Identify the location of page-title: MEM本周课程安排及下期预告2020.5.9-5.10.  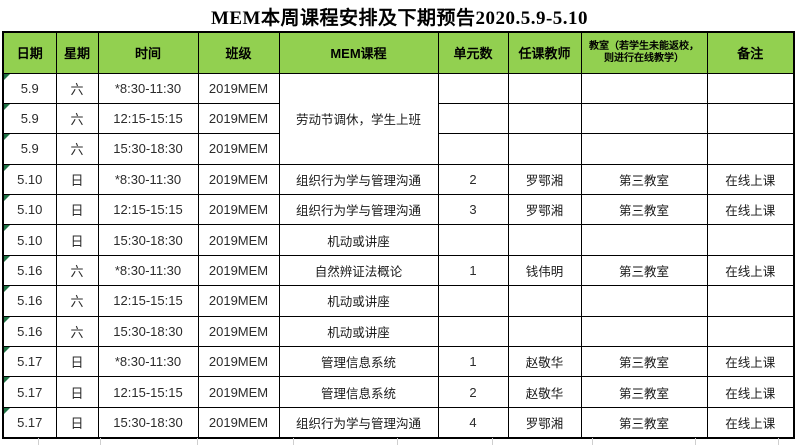
(399, 18).